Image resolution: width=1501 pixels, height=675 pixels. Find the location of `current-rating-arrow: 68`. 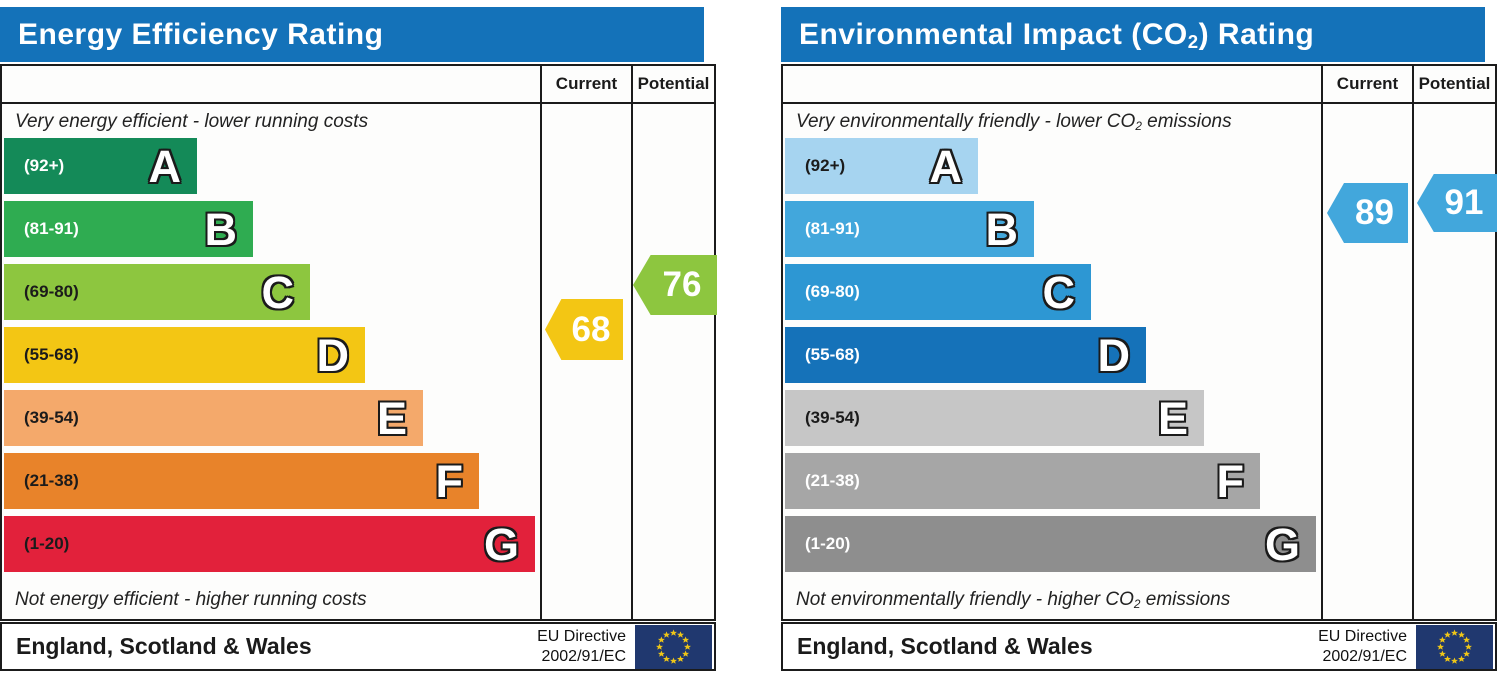

current-rating-arrow: 68 is located at coordinates (584, 329).